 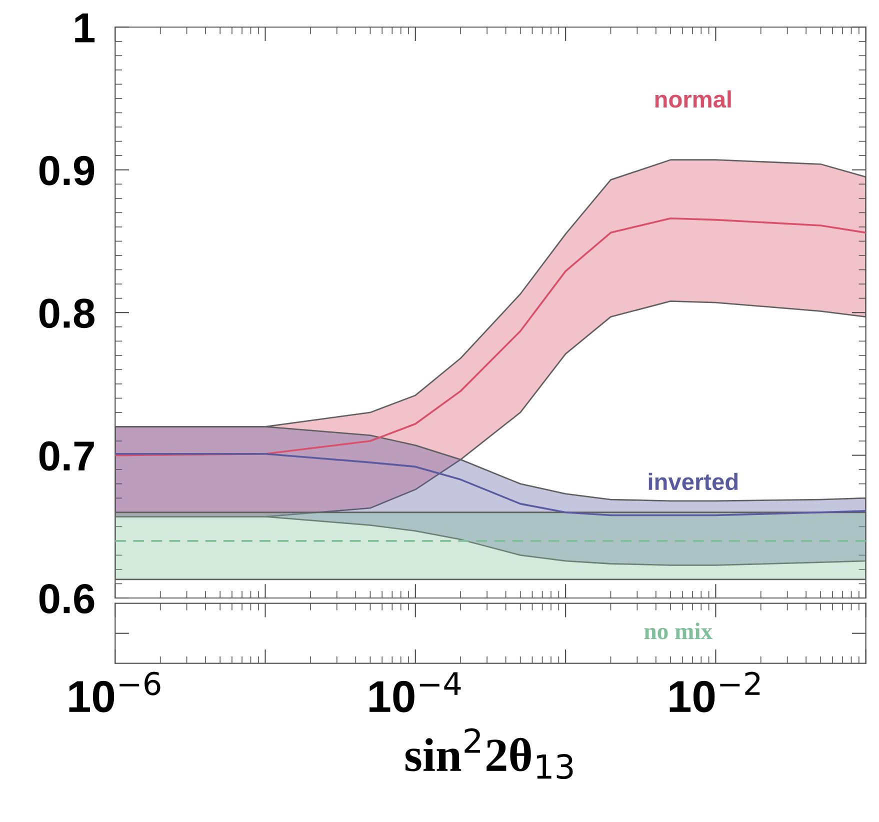 I want to click on x-tick-label: 10$^{−2}$, so click(x=715, y=692).